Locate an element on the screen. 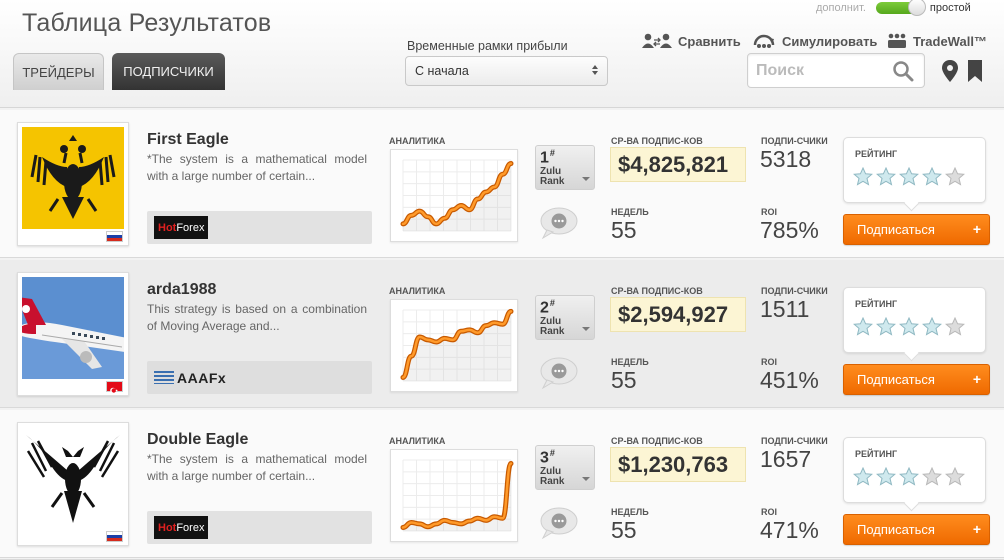 Image resolution: width=1004 pixels, height=560 pixels. simulate-link: Симулировать is located at coordinates (814, 41).